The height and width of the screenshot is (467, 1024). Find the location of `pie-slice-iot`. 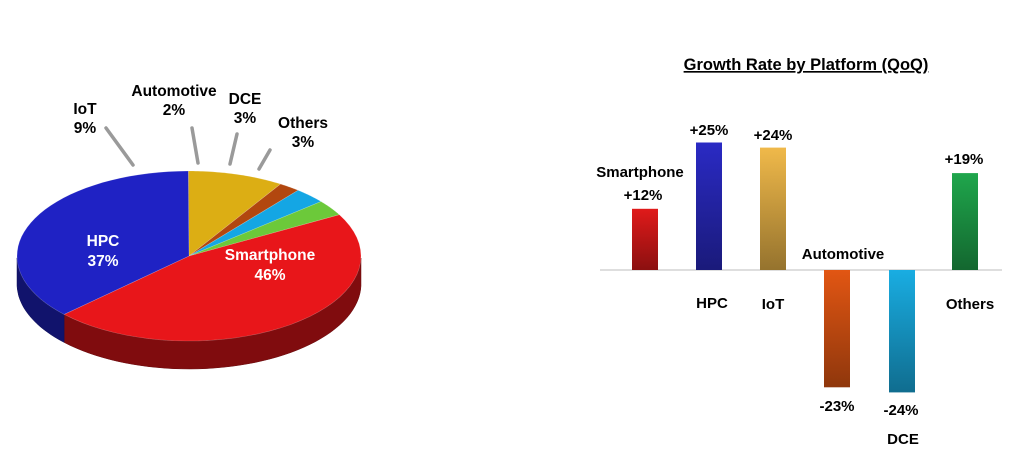

pie-slice-iot is located at coordinates (234, 213).